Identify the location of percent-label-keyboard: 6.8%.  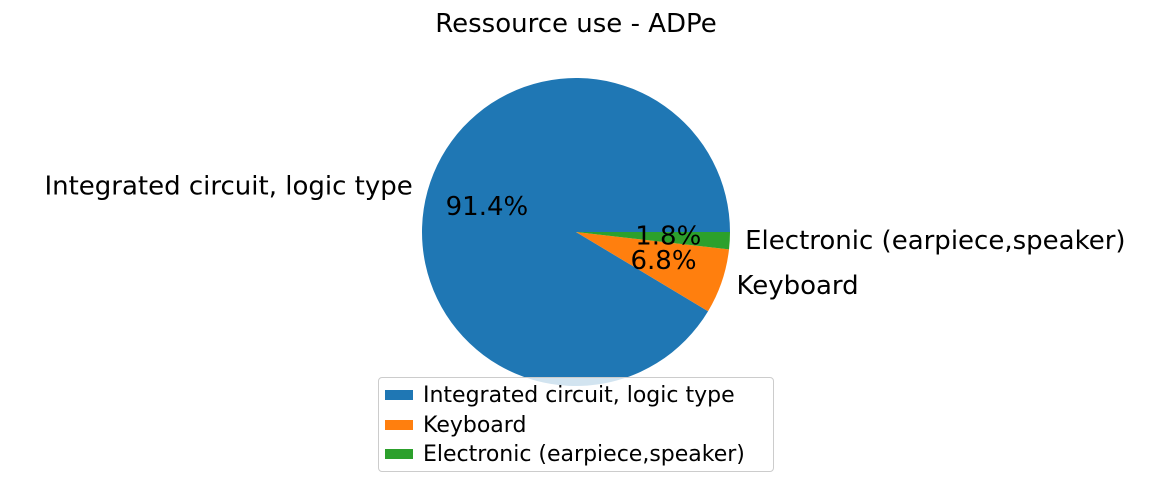
(663, 261).